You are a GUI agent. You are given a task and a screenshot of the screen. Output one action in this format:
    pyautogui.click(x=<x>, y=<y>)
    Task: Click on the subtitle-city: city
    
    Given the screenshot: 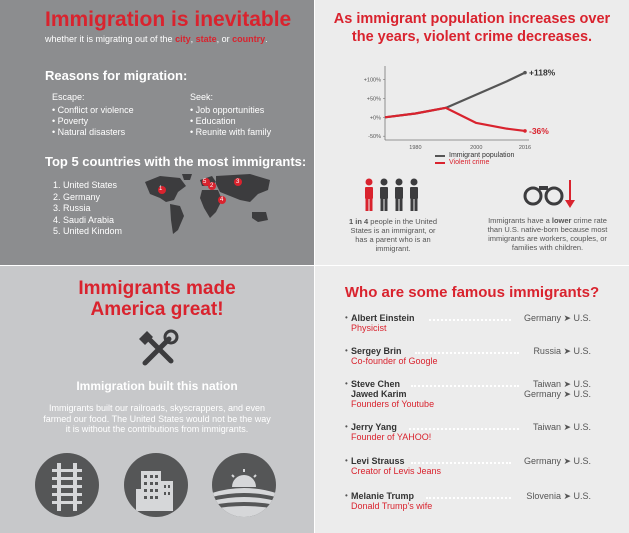 What is the action you would take?
    pyautogui.click(x=183, y=39)
    